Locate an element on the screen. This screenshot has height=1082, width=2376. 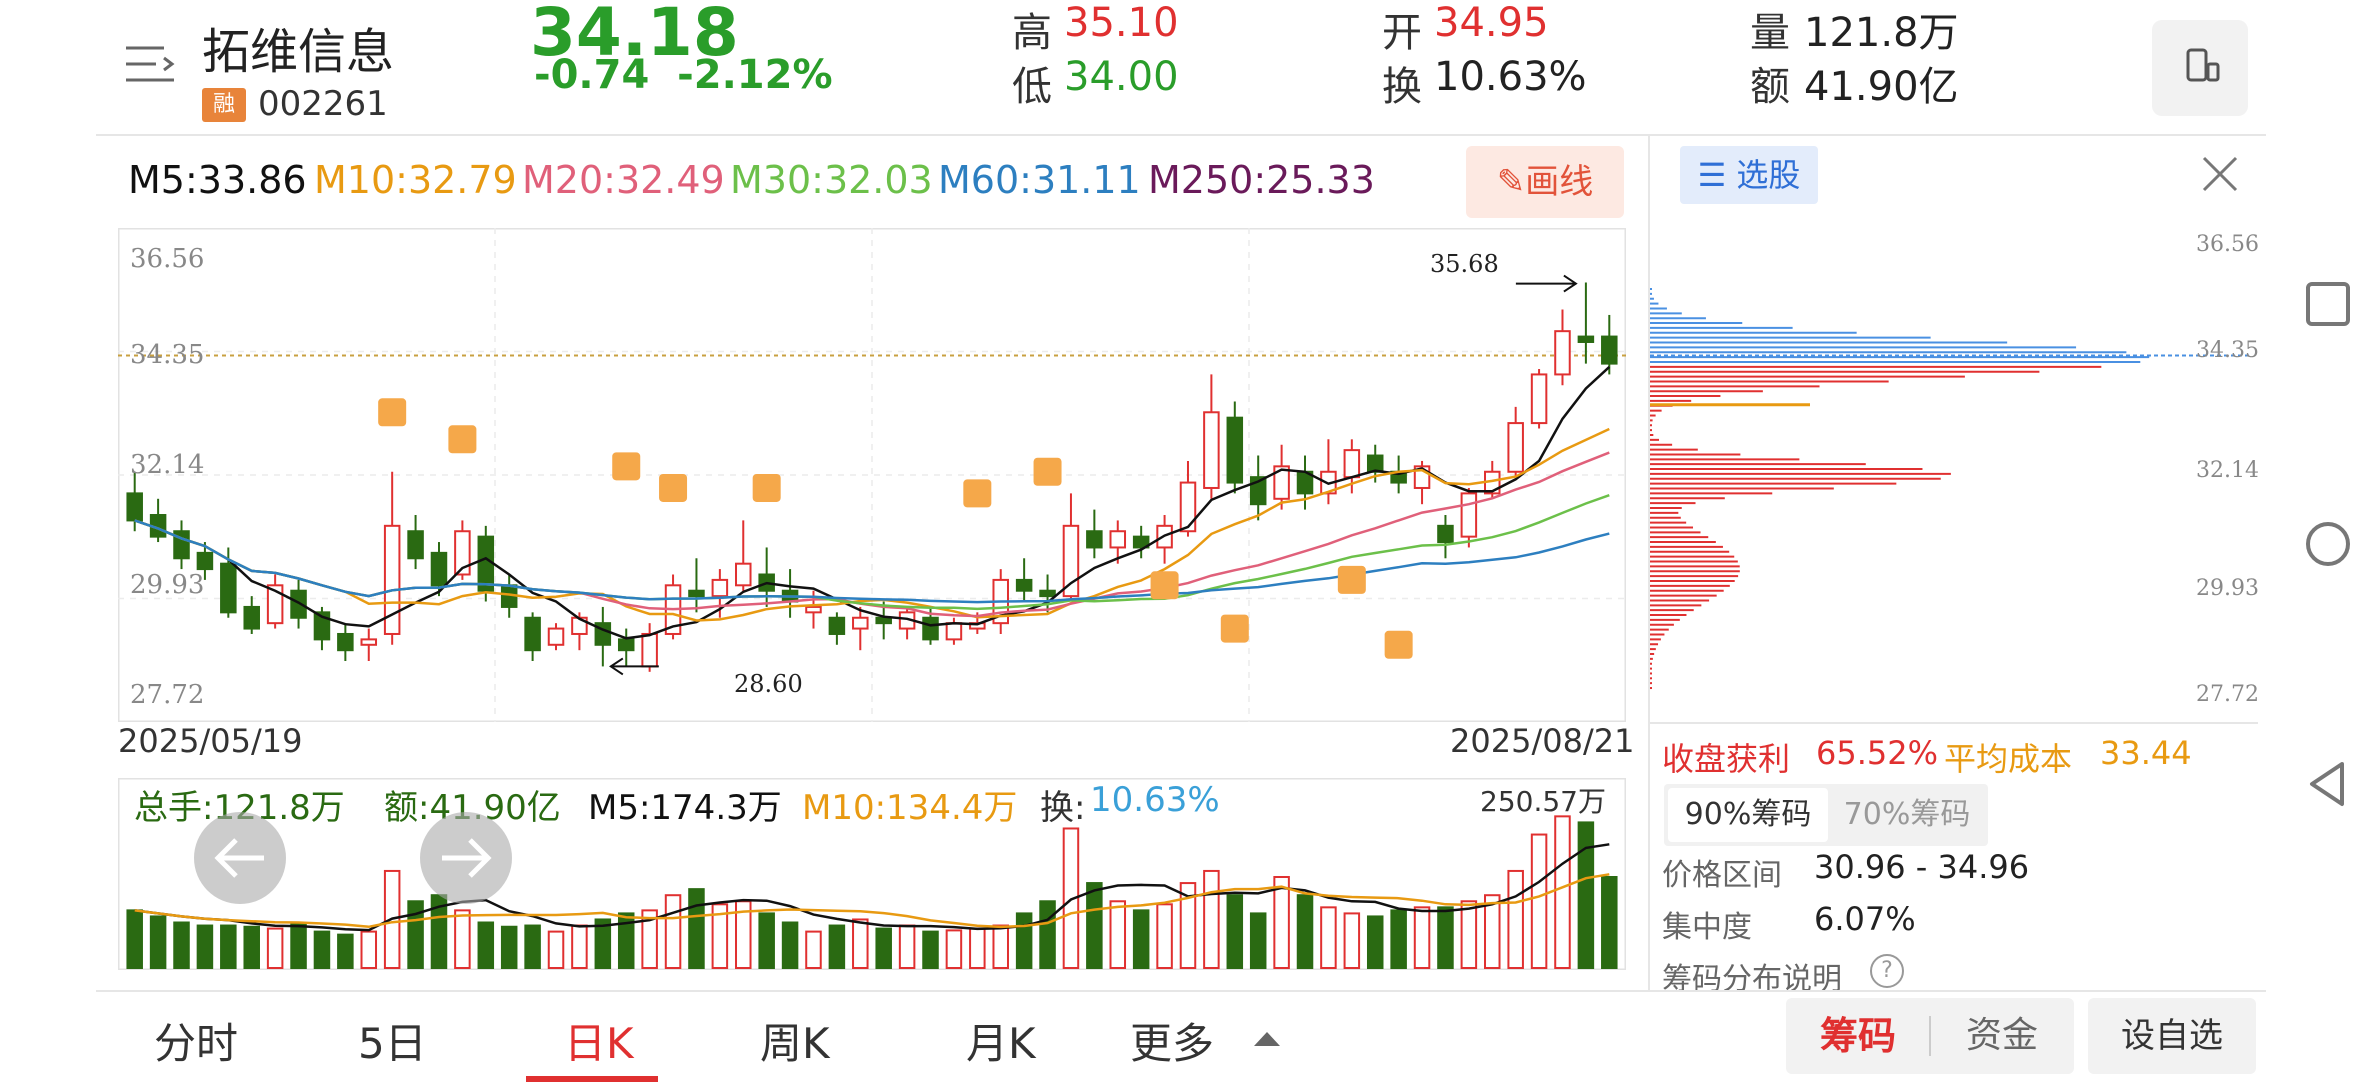
concentration-value: 6.07% is located at coordinates (1865, 919).